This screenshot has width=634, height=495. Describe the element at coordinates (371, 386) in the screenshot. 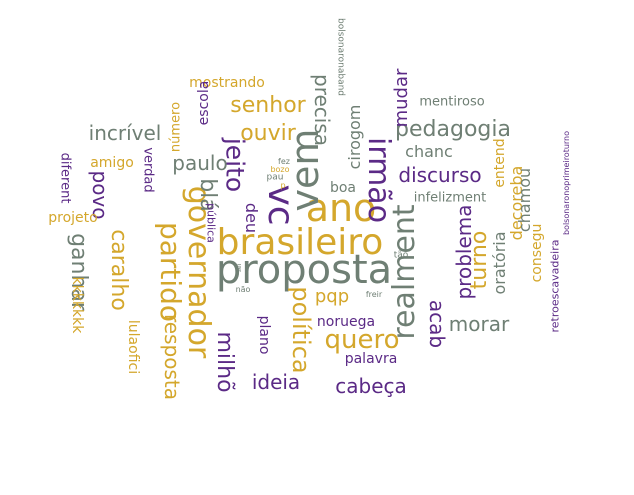

I see `word-cloud-word: cabeça` at that location.